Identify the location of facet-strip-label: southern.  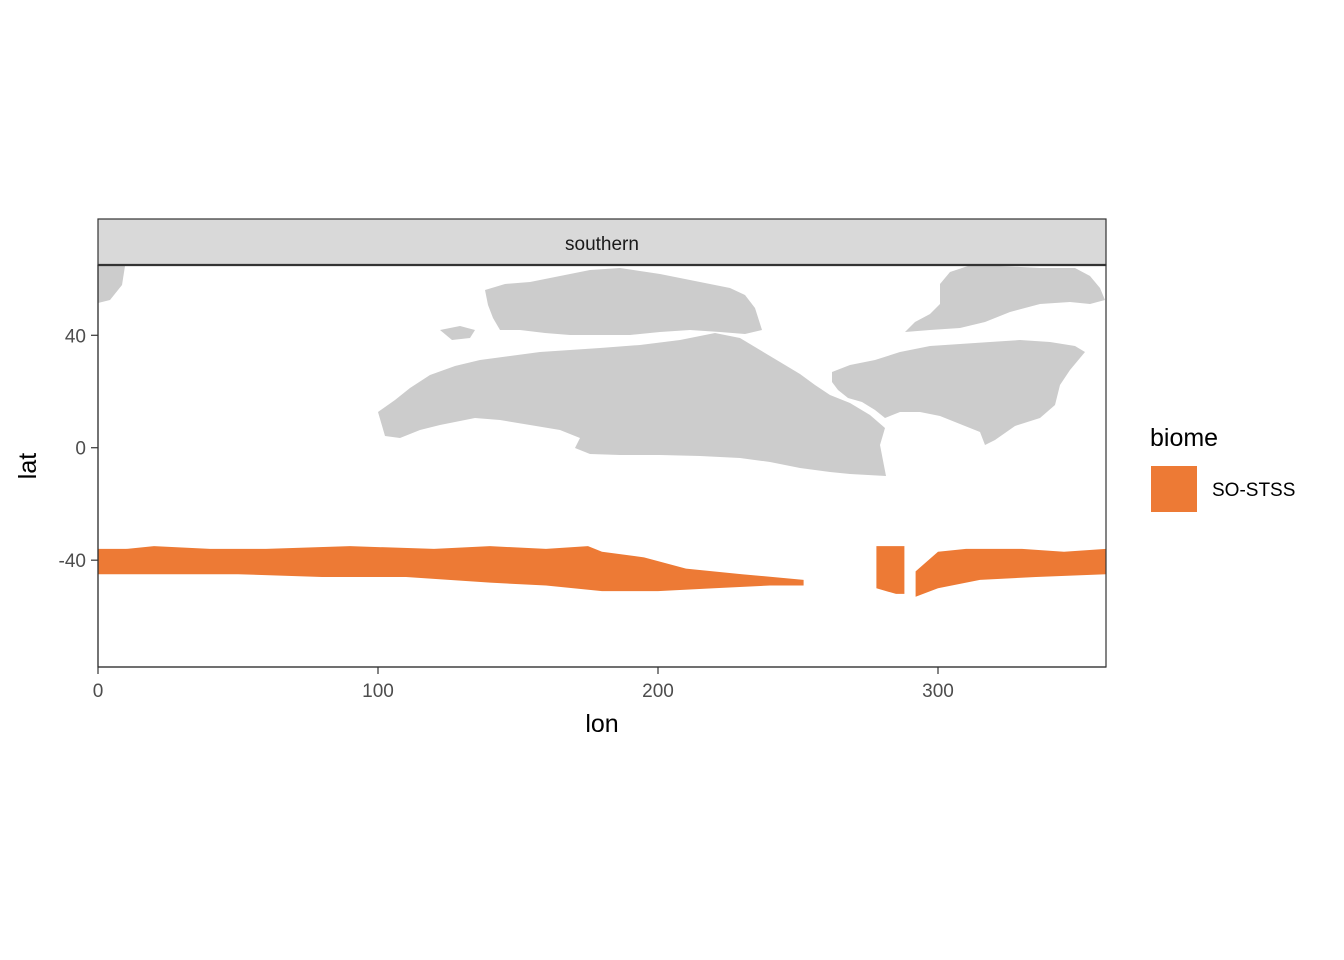
(602, 244).